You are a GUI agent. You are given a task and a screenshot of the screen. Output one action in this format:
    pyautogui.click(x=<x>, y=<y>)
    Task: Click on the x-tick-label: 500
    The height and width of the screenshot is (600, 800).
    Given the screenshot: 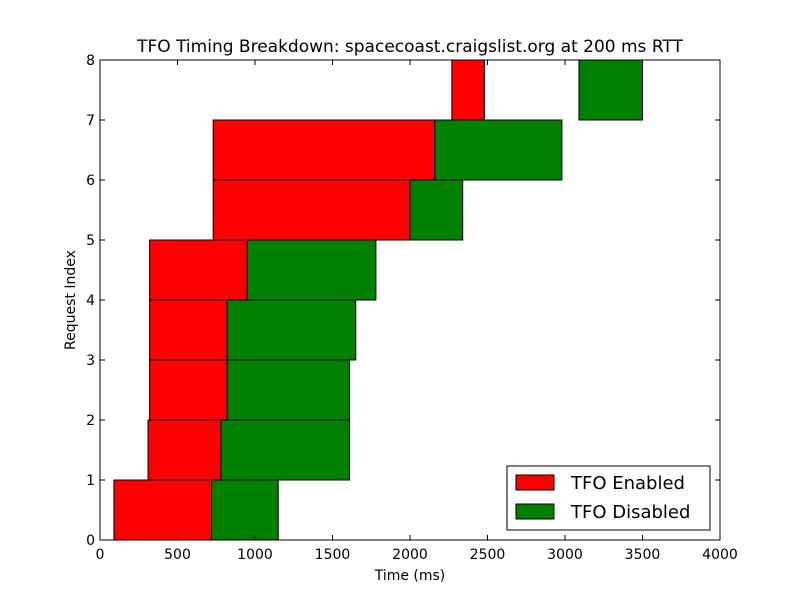 What is the action you would take?
    pyautogui.click(x=177, y=555)
    